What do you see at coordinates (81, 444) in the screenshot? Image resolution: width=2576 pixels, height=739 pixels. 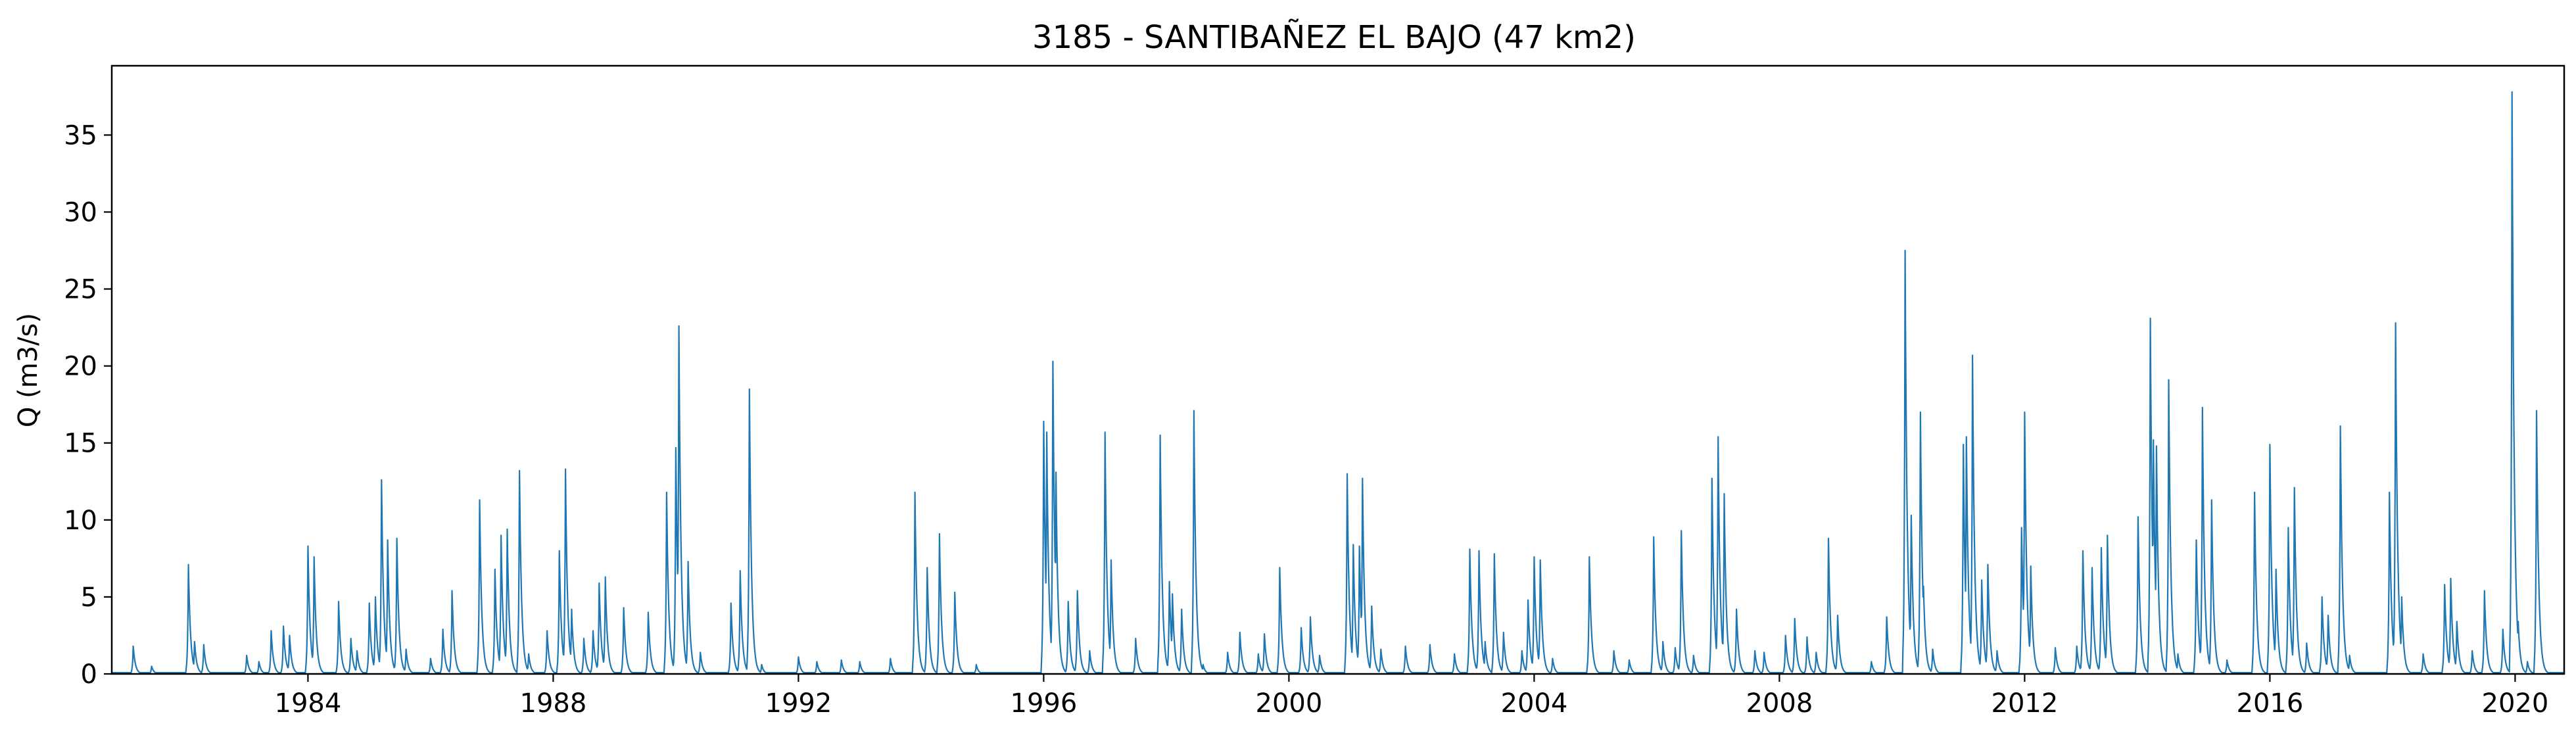 I see `y-tick-label: 15` at bounding box center [81, 444].